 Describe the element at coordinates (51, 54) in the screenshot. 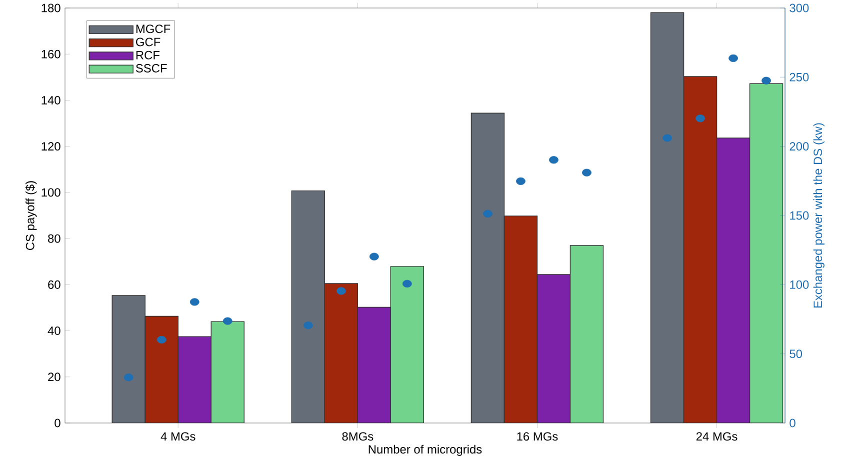

I see `y-tick-label: 160` at that location.